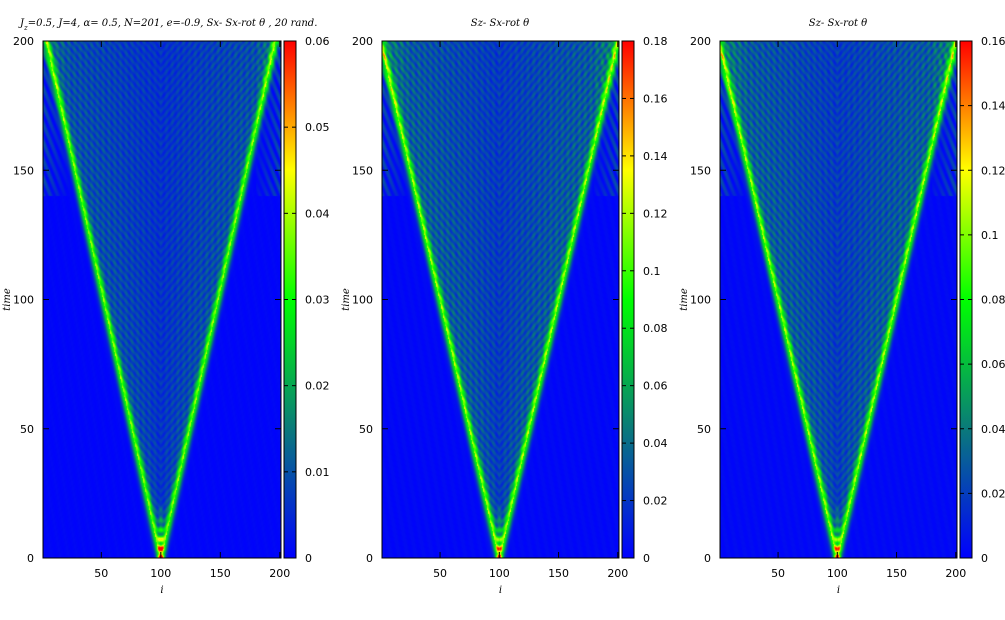 Image resolution: width=1005 pixels, height=620 pixels. I want to click on colorbar-tick-label: 0.18, so click(655, 41).